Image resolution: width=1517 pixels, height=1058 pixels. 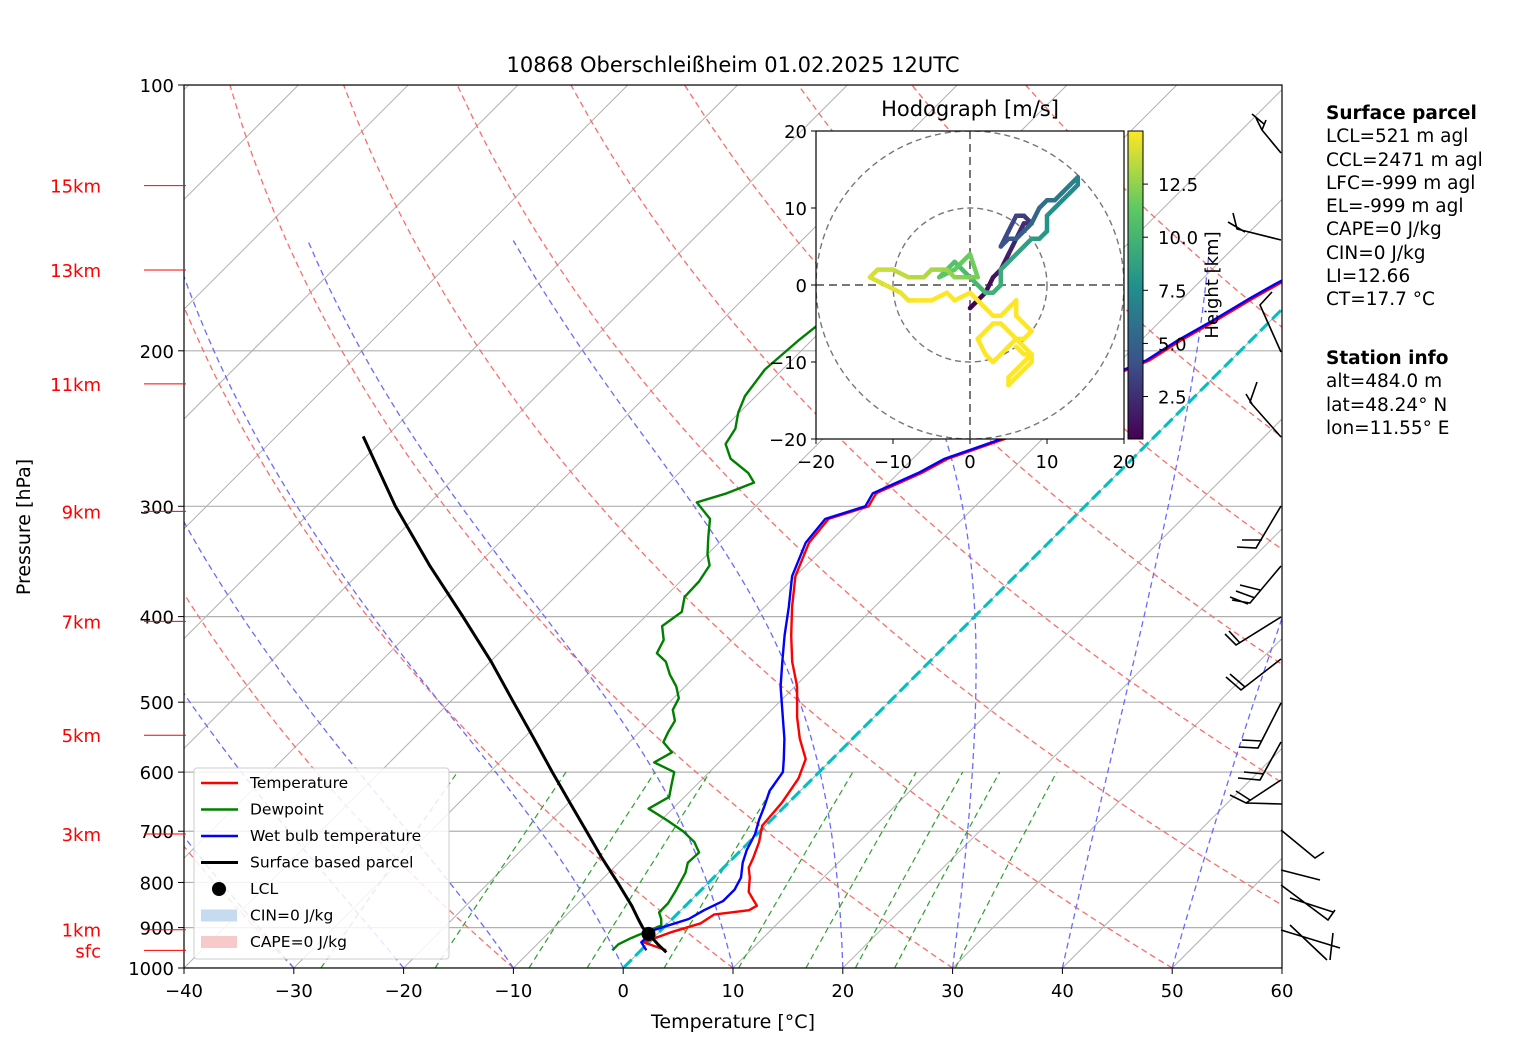 I want to click on info-line: LCL=521 m agl, so click(x=1397, y=137).